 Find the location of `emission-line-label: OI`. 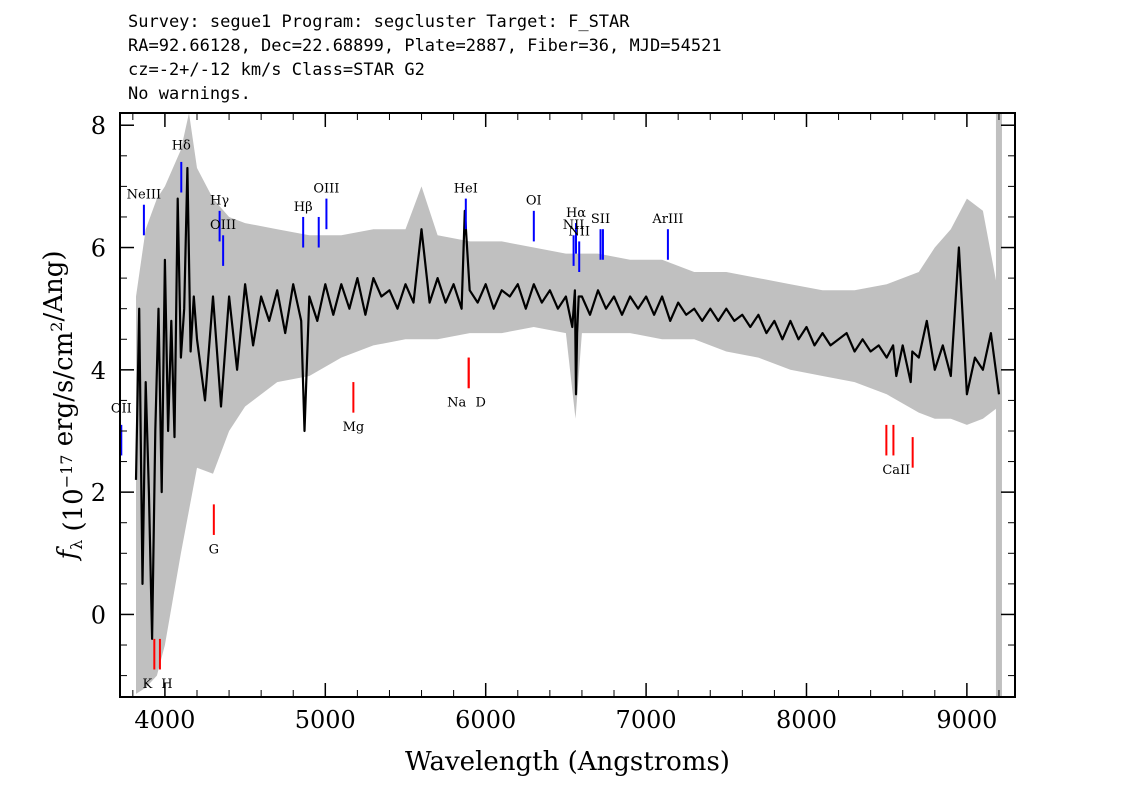

emission-line-label: OI is located at coordinates (534, 201).